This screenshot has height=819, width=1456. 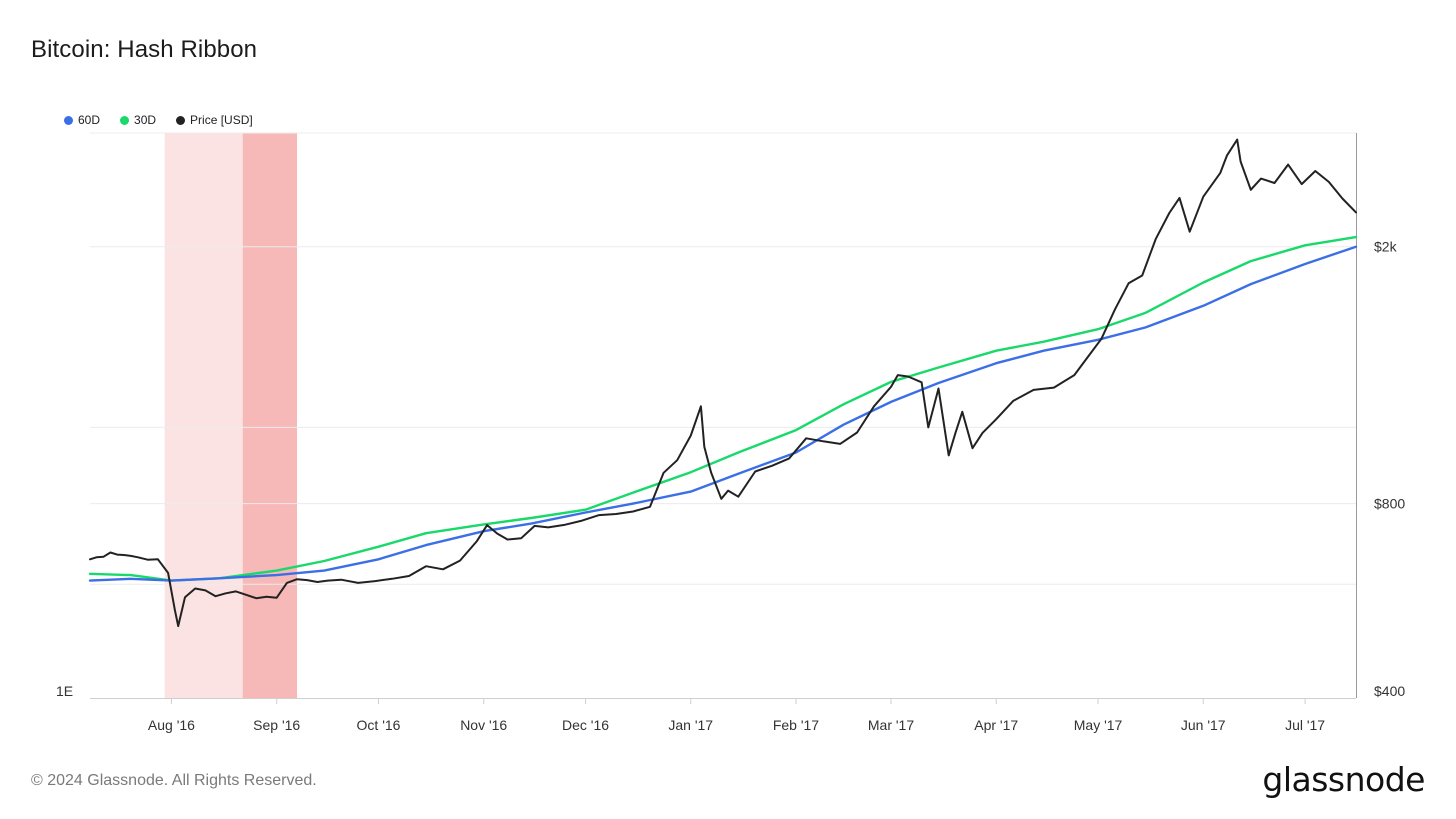 I want to click on x-tick-label: Jan '17, so click(x=690, y=725).